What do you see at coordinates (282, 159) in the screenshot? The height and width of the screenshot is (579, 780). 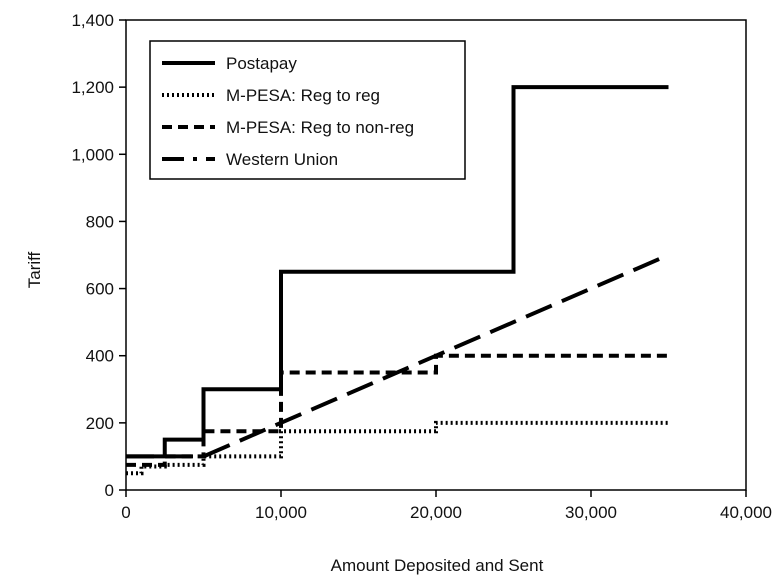 I see `legend-label: Western Union` at bounding box center [282, 159].